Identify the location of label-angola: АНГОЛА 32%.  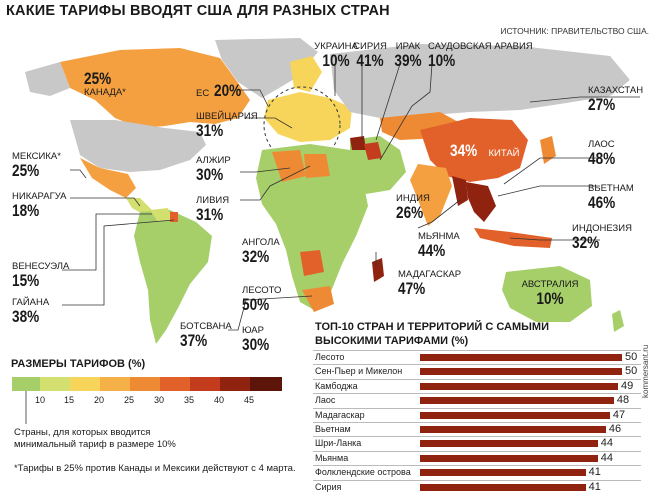
(261, 251).